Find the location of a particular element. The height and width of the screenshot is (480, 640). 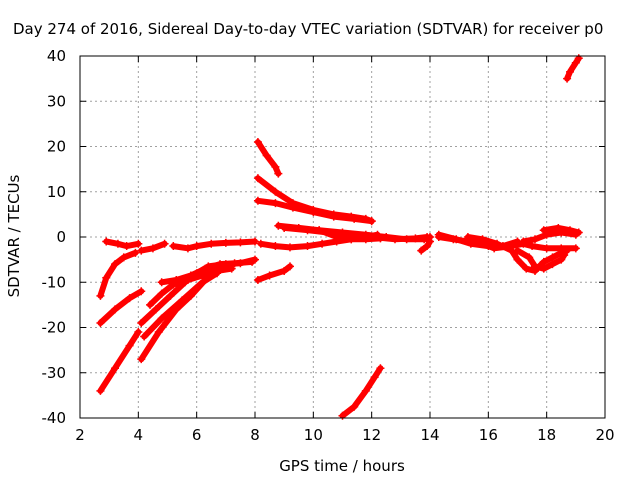

y-tick-label: 0 is located at coordinates (61, 237).